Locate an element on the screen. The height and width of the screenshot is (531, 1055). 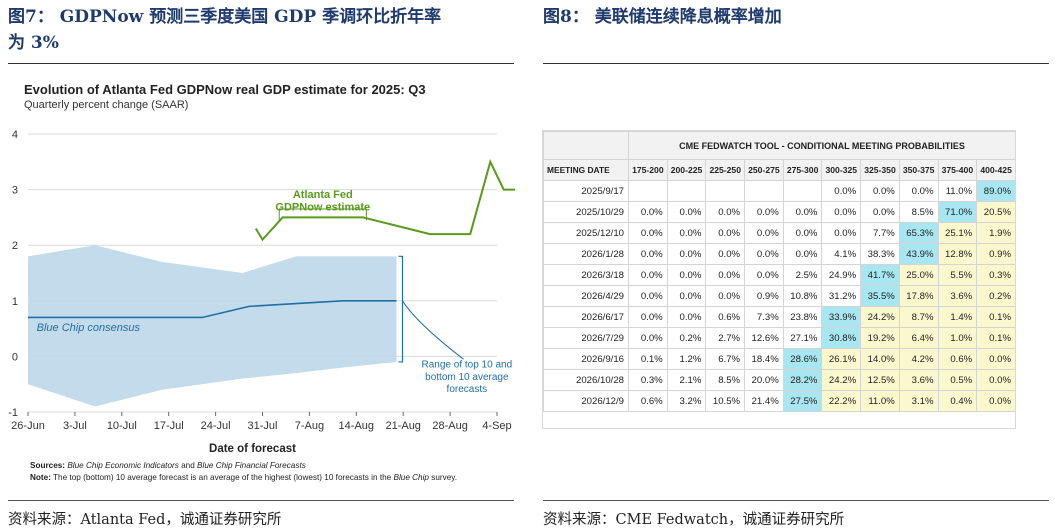
probability-cell: 21.4% is located at coordinates (764, 401).